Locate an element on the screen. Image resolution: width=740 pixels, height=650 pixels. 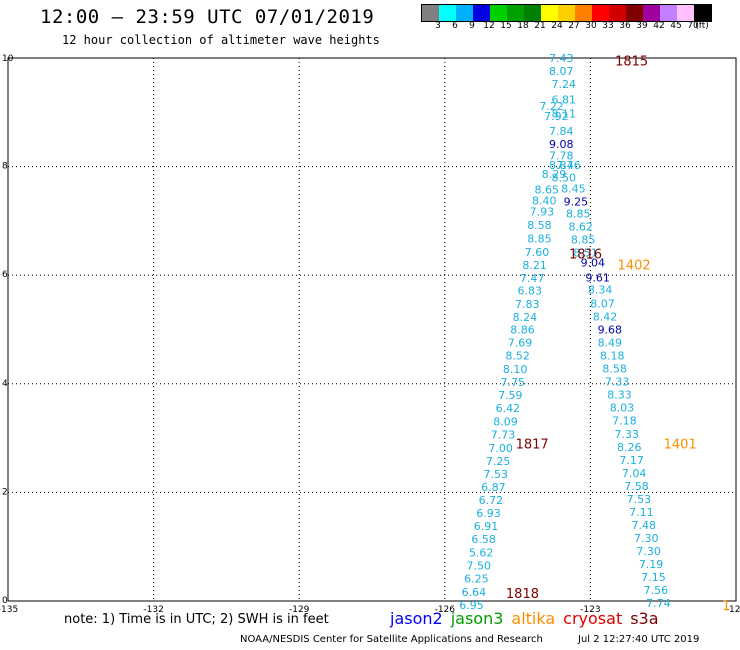
x-tick-label: -123 is located at coordinates (590, 610).